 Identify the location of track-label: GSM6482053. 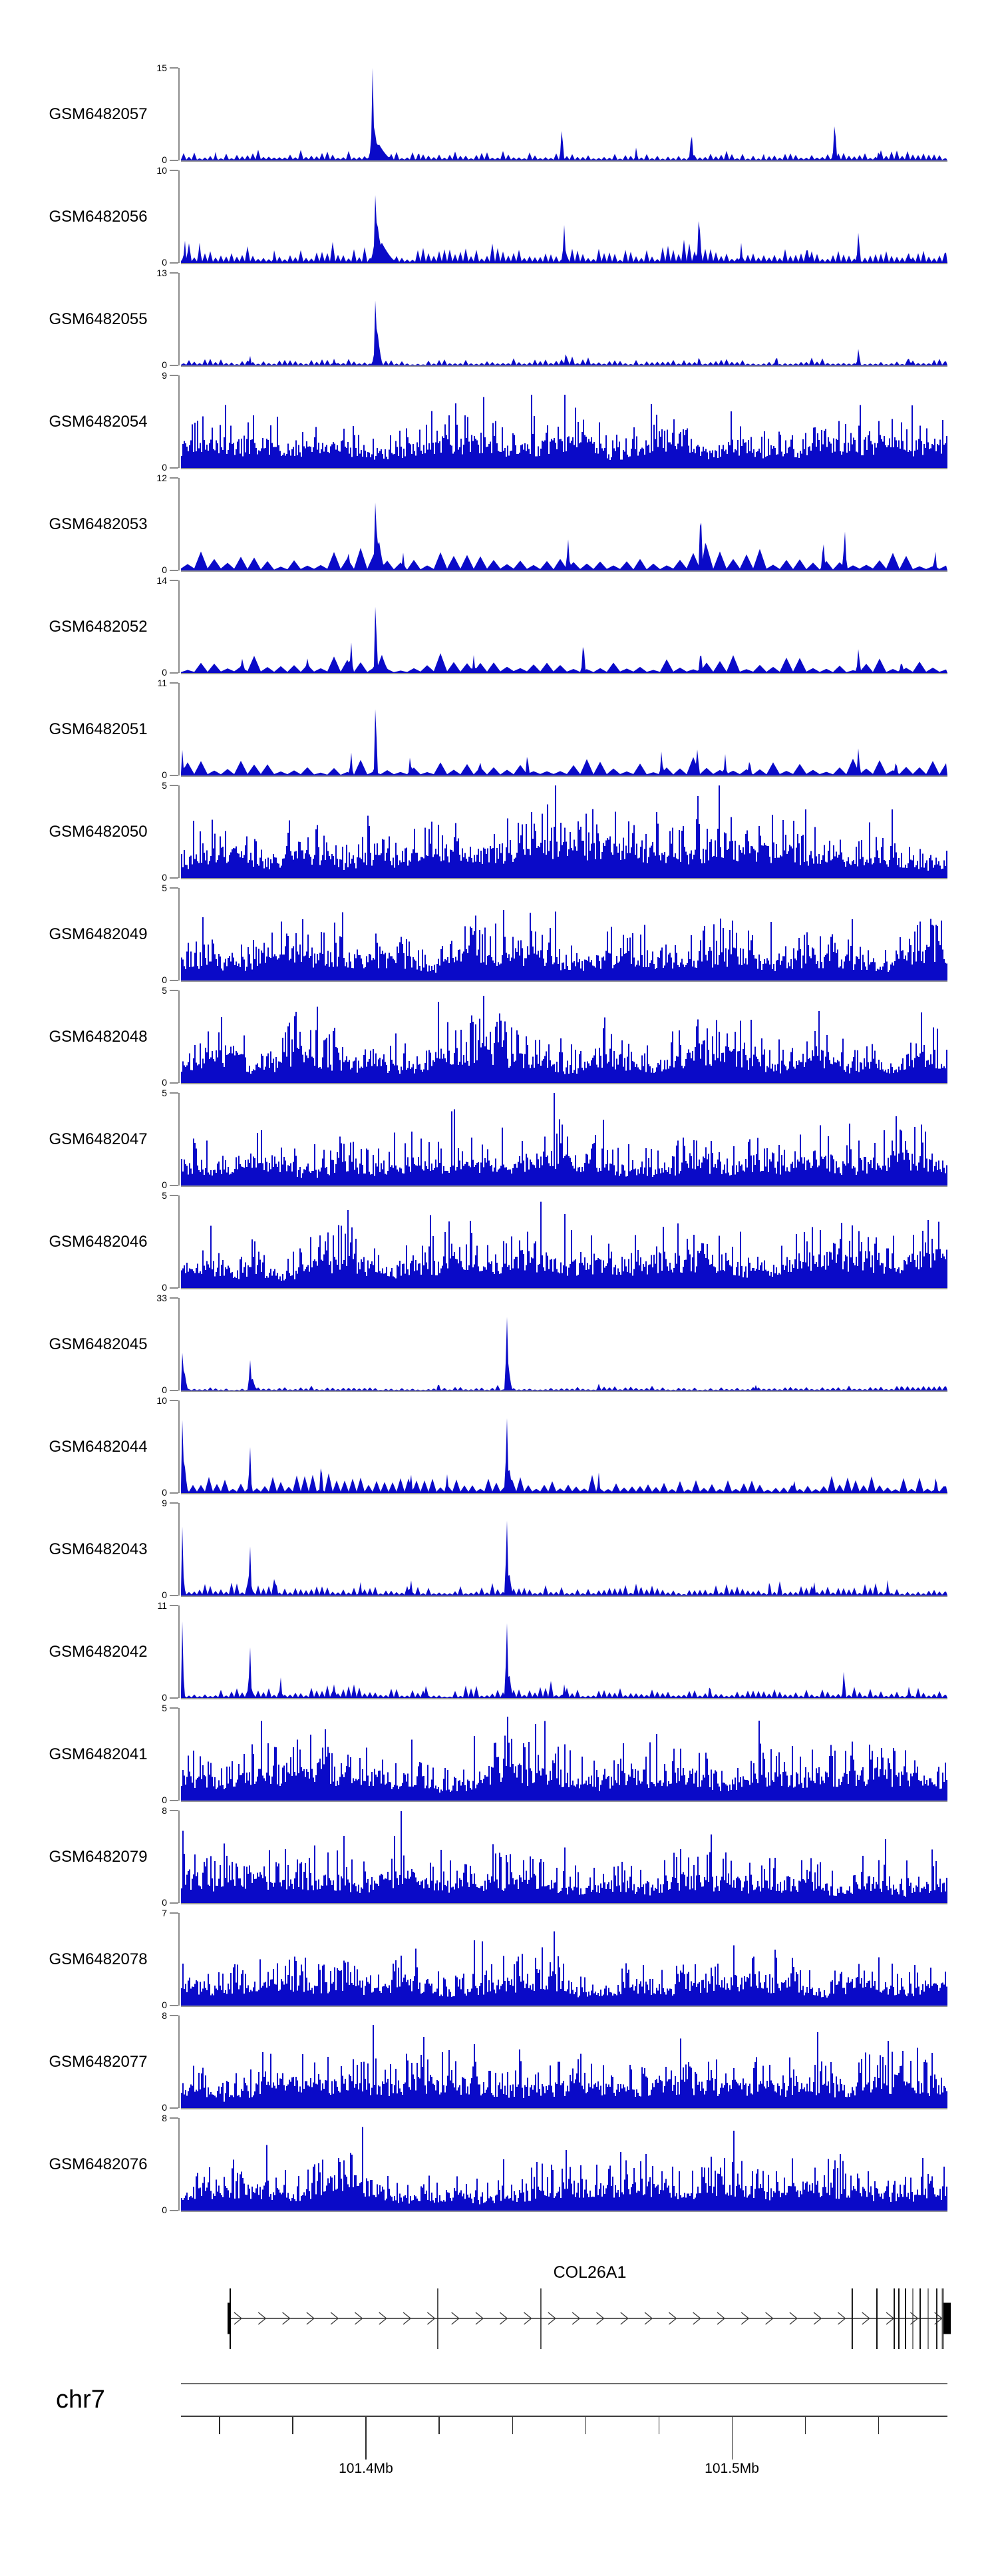
(98, 524).